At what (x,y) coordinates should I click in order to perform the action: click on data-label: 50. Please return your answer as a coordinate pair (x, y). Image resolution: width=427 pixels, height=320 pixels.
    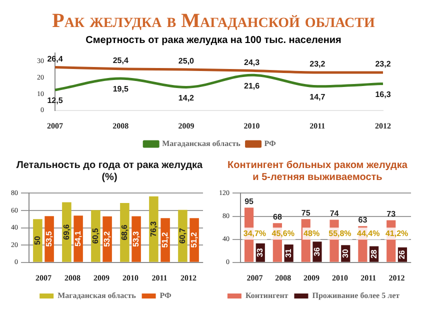
    Looking at the image, I should click on (37, 240).